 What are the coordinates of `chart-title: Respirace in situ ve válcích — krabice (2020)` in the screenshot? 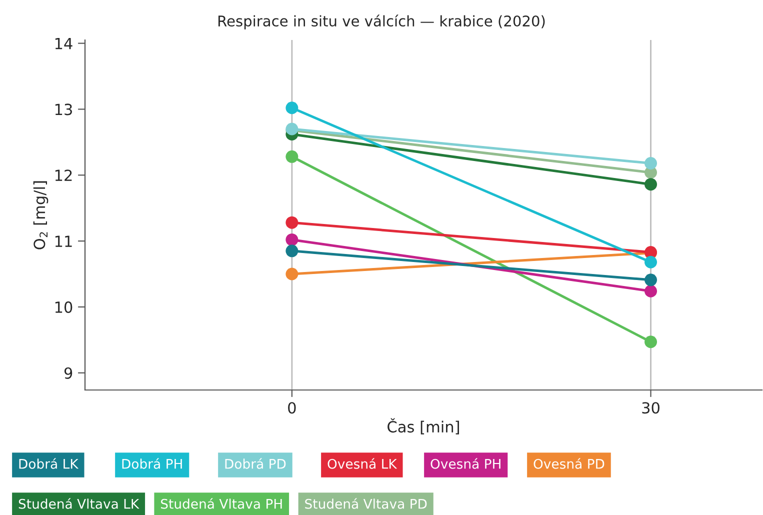 It's located at (381, 22).